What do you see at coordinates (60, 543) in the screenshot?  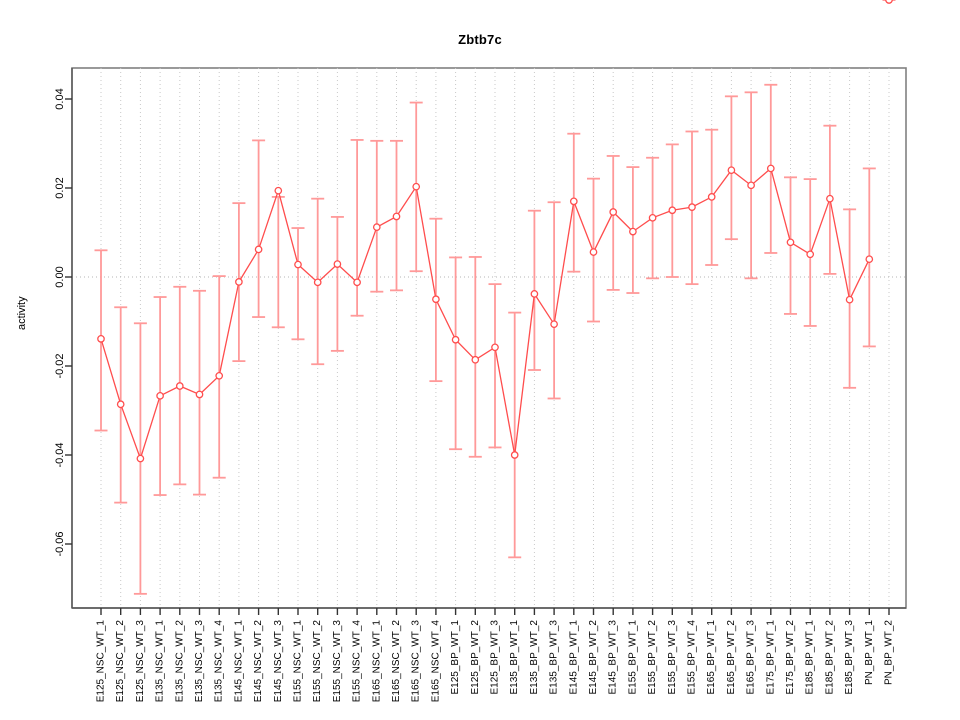 I see `y-tick-label: -0.06` at bounding box center [60, 543].